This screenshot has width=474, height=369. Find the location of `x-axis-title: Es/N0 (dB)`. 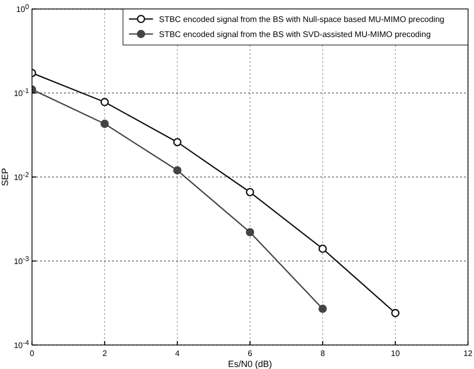

x-axis-title: Es/N0 (dB) is located at coordinates (250, 364).